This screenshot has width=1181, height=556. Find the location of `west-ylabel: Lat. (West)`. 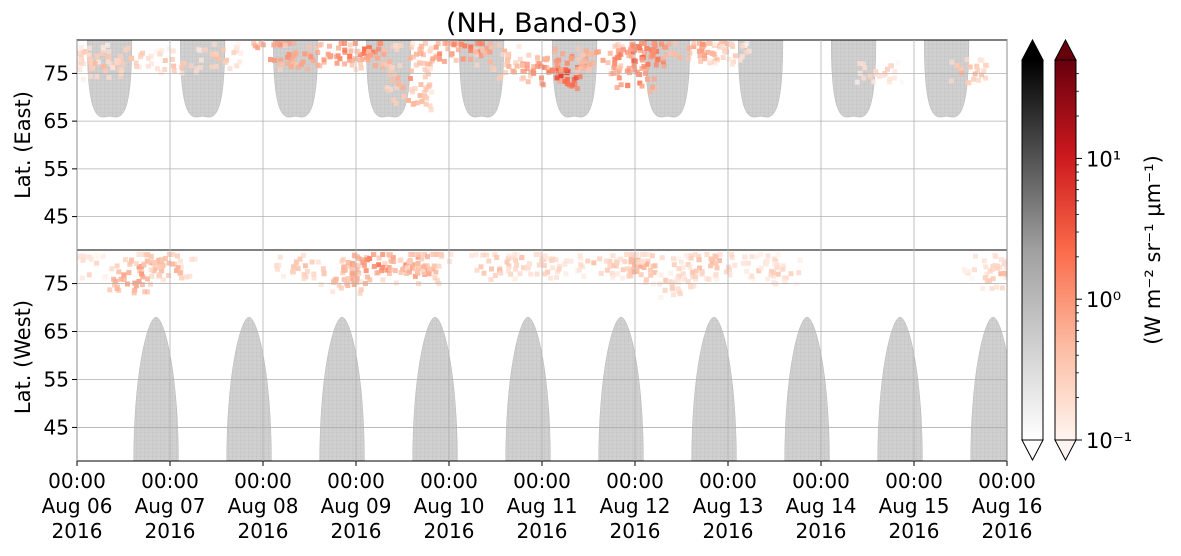

west-ylabel: Lat. (West) is located at coordinates (23, 357).